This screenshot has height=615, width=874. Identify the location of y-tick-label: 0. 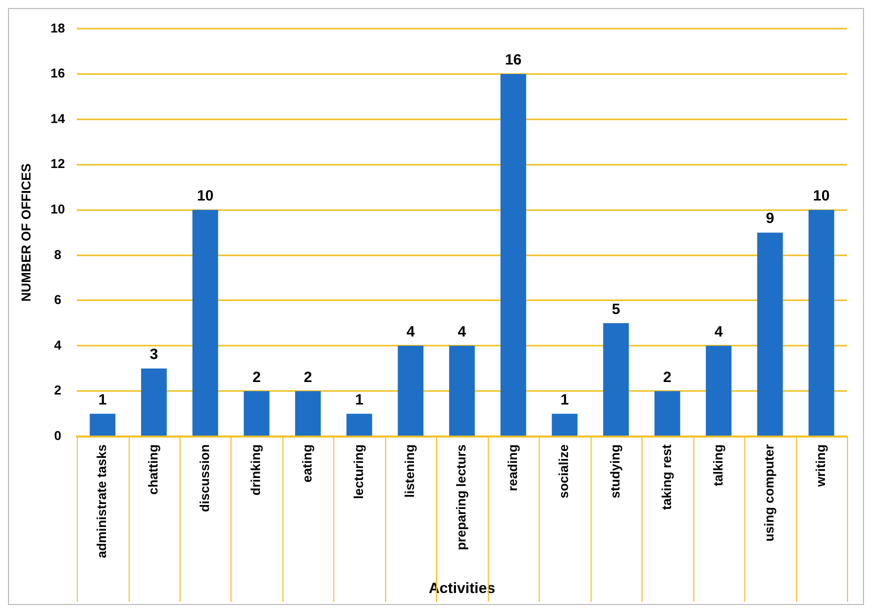
(58, 435).